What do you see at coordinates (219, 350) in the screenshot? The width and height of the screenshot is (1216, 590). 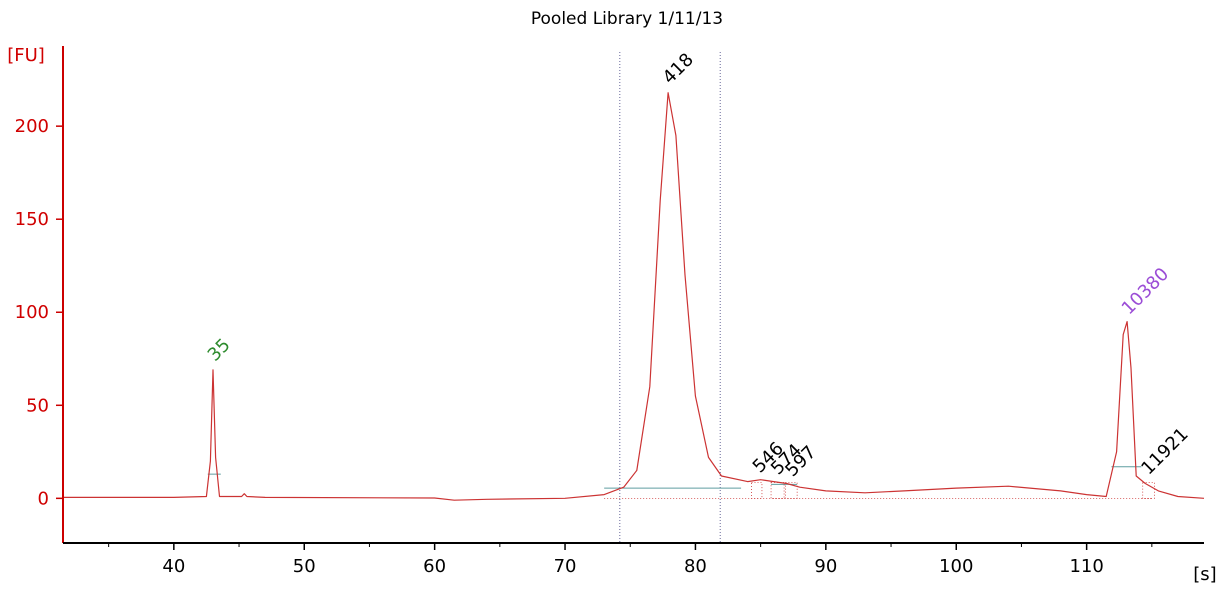 I see `peak-label: 35` at bounding box center [219, 350].